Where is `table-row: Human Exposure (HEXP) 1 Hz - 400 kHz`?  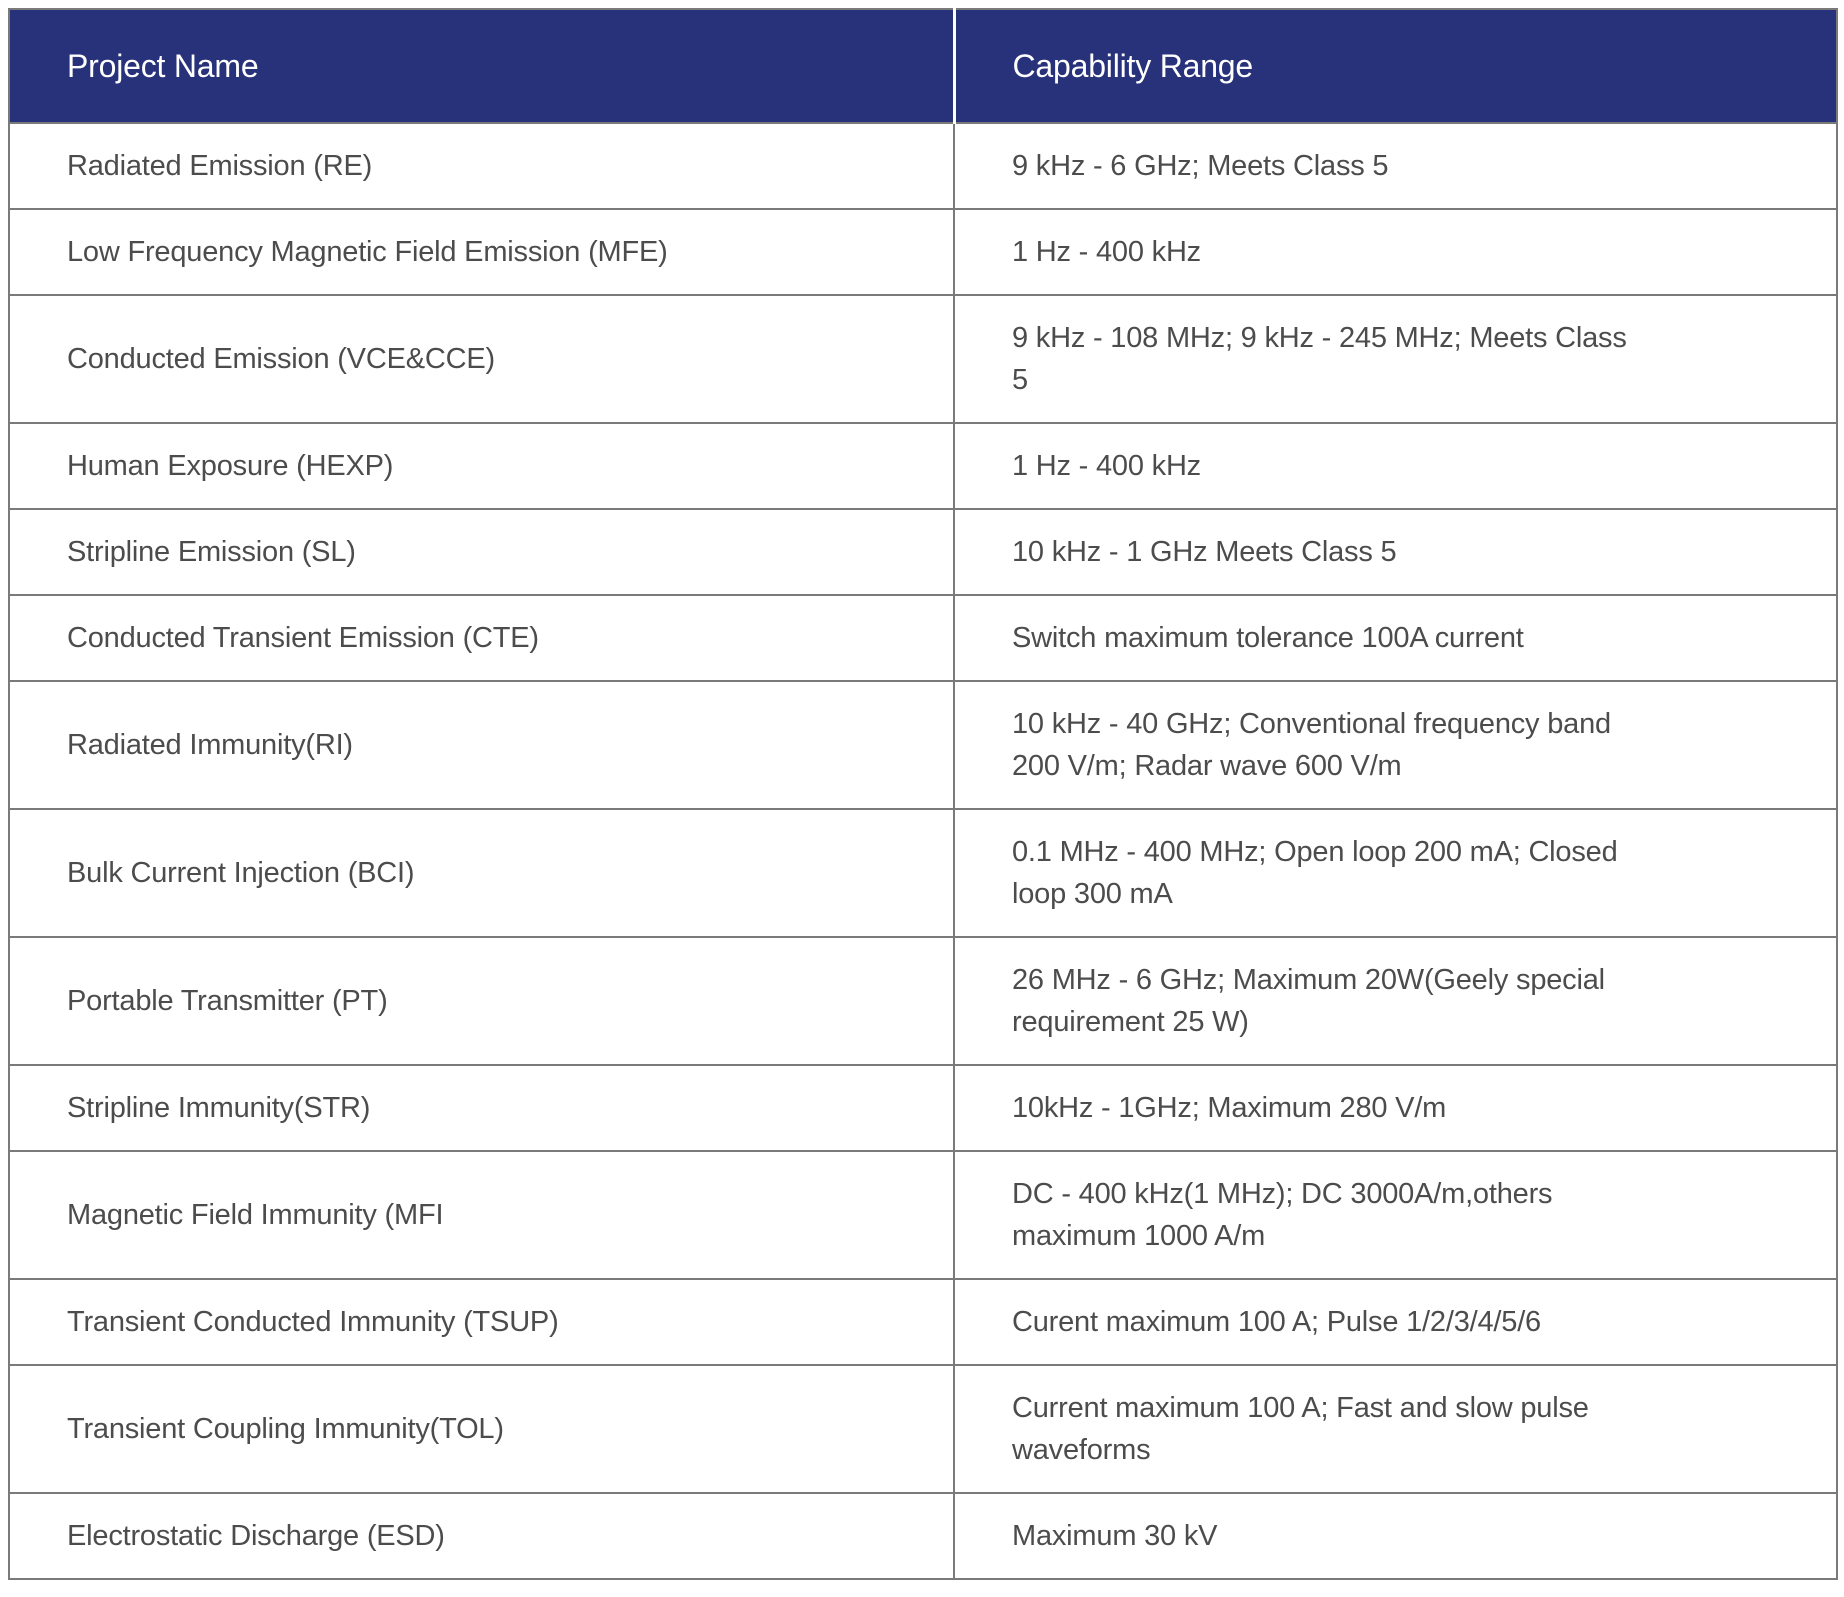
table-row: Human Exposure (HEXP) 1 Hz - 400 kHz is located at coordinates (923, 466).